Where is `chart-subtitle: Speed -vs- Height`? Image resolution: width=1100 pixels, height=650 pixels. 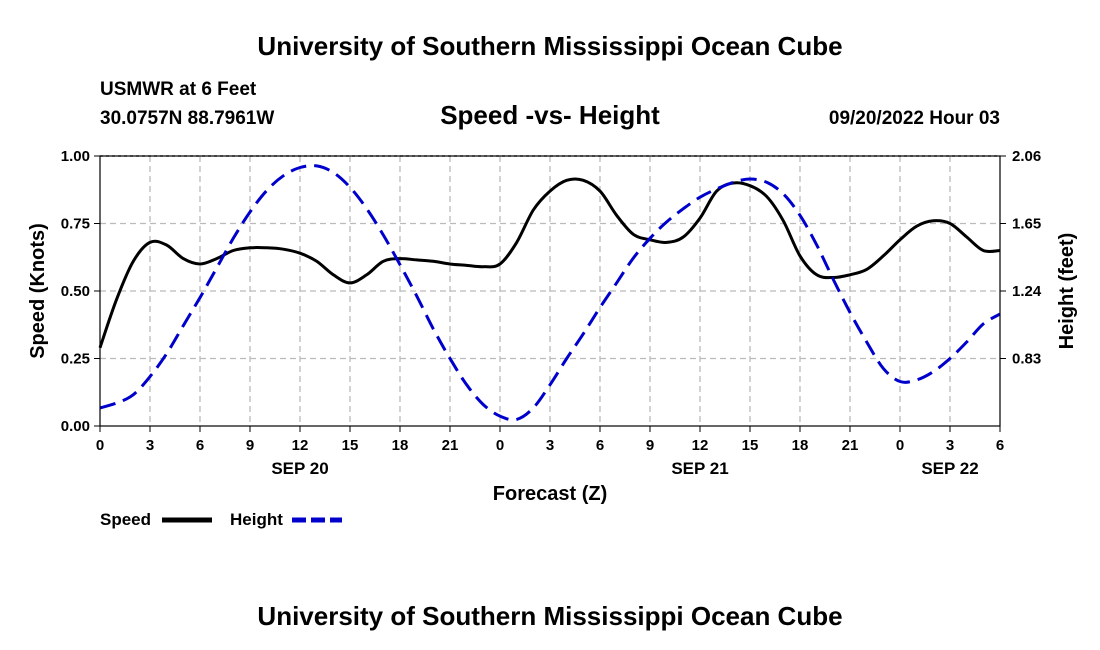 chart-subtitle: Speed -vs- Height is located at coordinates (550, 115).